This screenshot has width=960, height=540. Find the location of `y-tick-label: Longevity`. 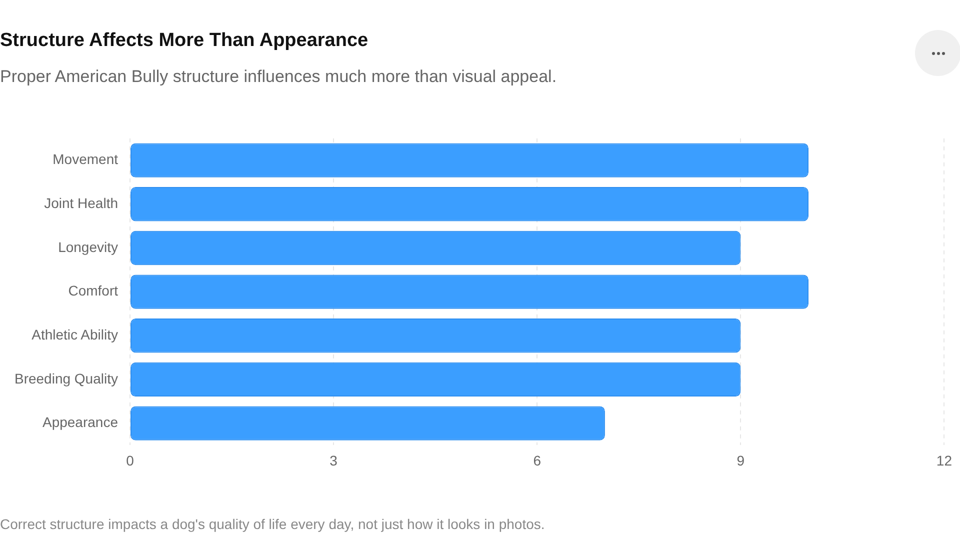

y-tick-label: Longevity is located at coordinates (88, 246).